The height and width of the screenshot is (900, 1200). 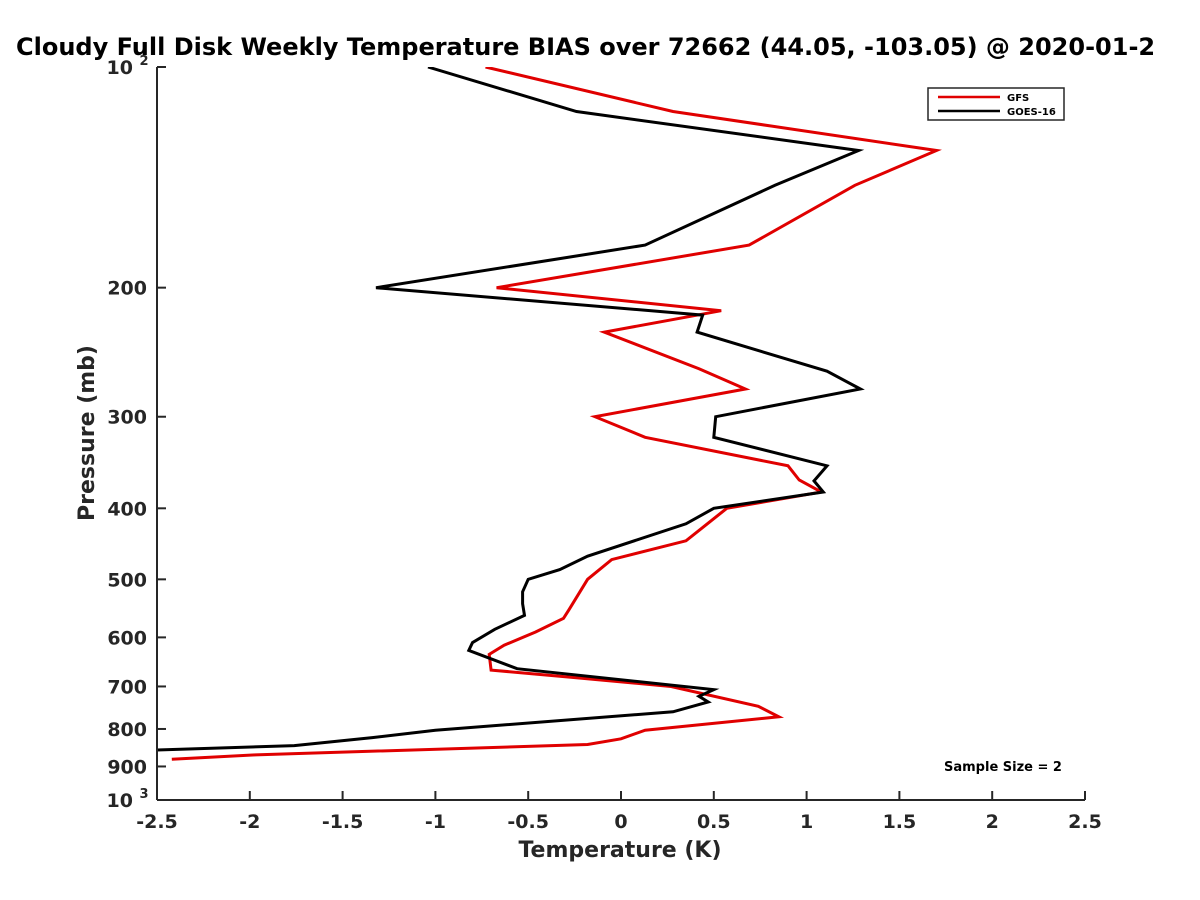 I want to click on y-tick-label: 200, so click(x=127, y=289).